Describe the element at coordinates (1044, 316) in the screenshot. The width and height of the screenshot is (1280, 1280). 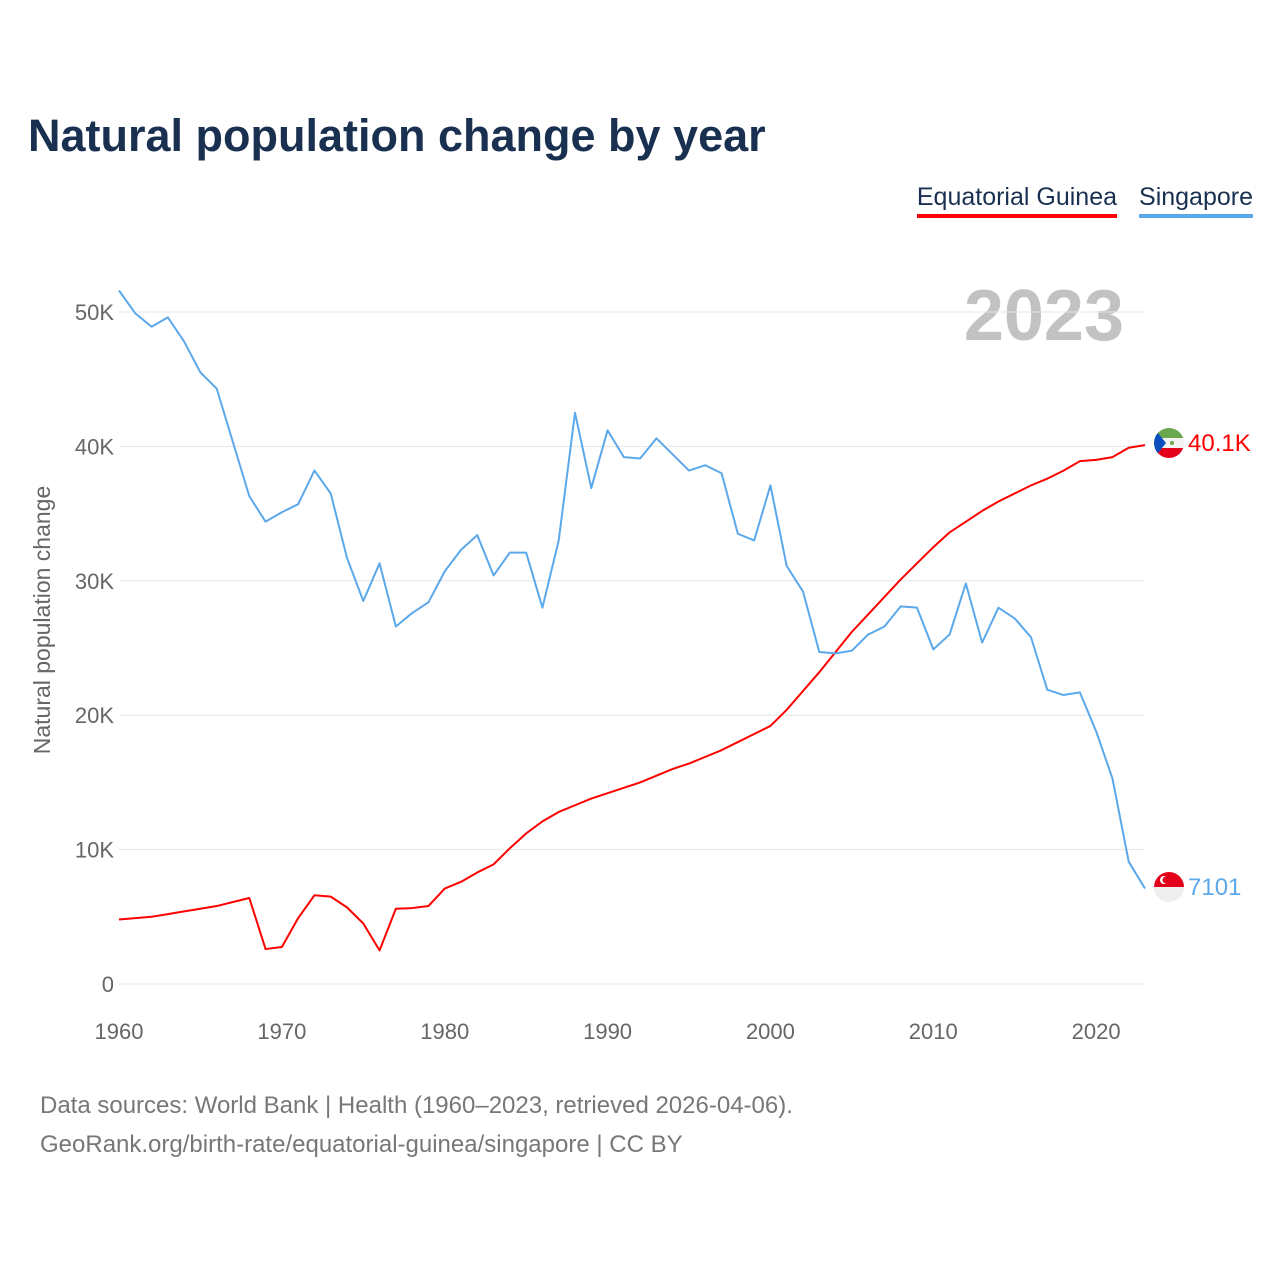
I see `year-watermark: 2023` at that location.